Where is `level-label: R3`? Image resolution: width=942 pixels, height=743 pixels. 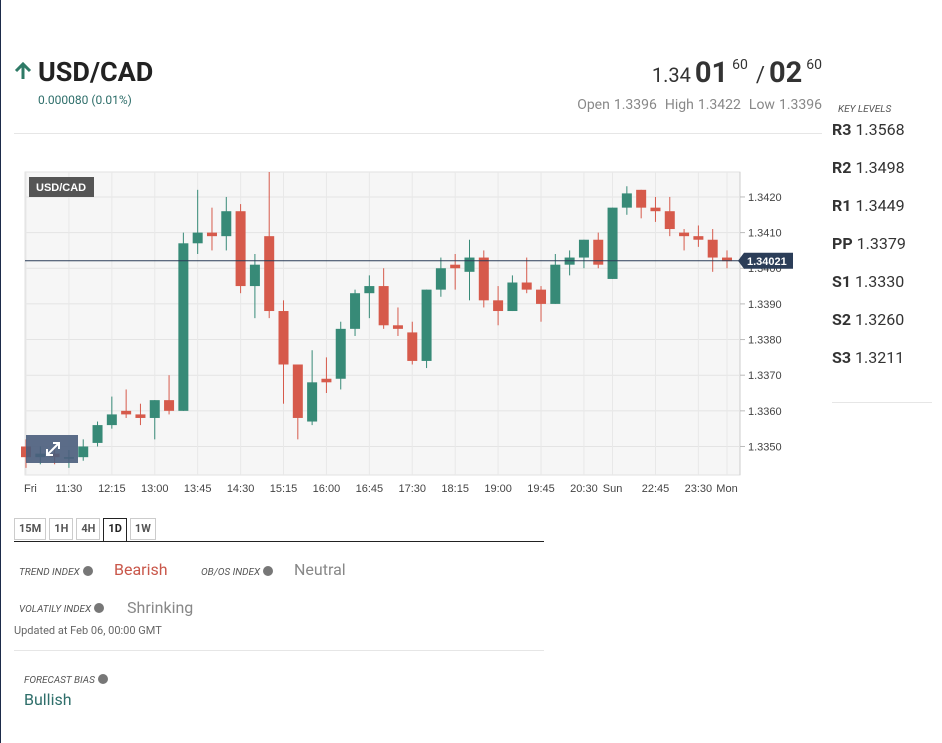
level-label: R3 is located at coordinates (842, 129).